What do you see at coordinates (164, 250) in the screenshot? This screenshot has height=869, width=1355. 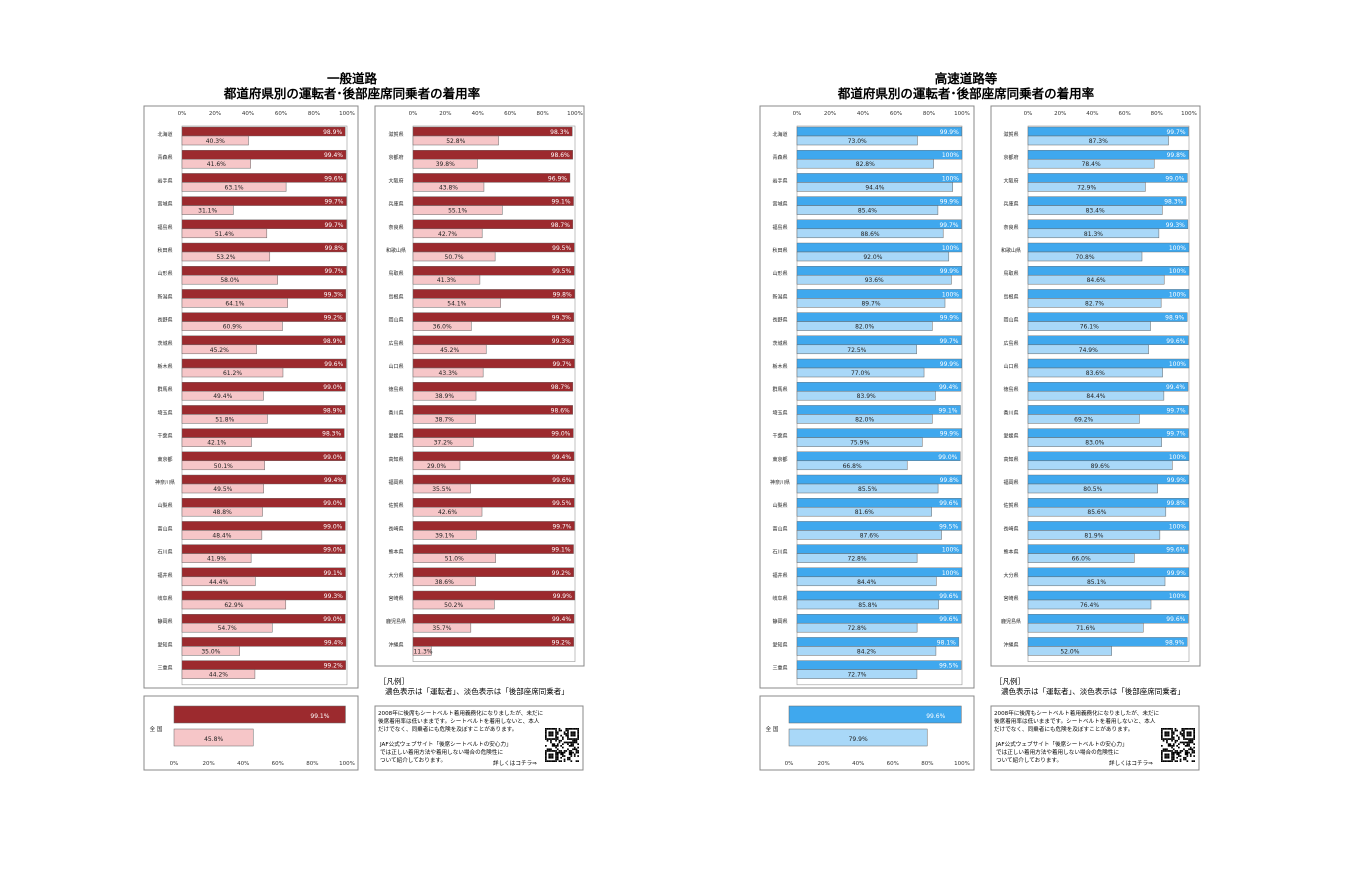 I see `general-left-category-label: 秋田県` at bounding box center [164, 250].